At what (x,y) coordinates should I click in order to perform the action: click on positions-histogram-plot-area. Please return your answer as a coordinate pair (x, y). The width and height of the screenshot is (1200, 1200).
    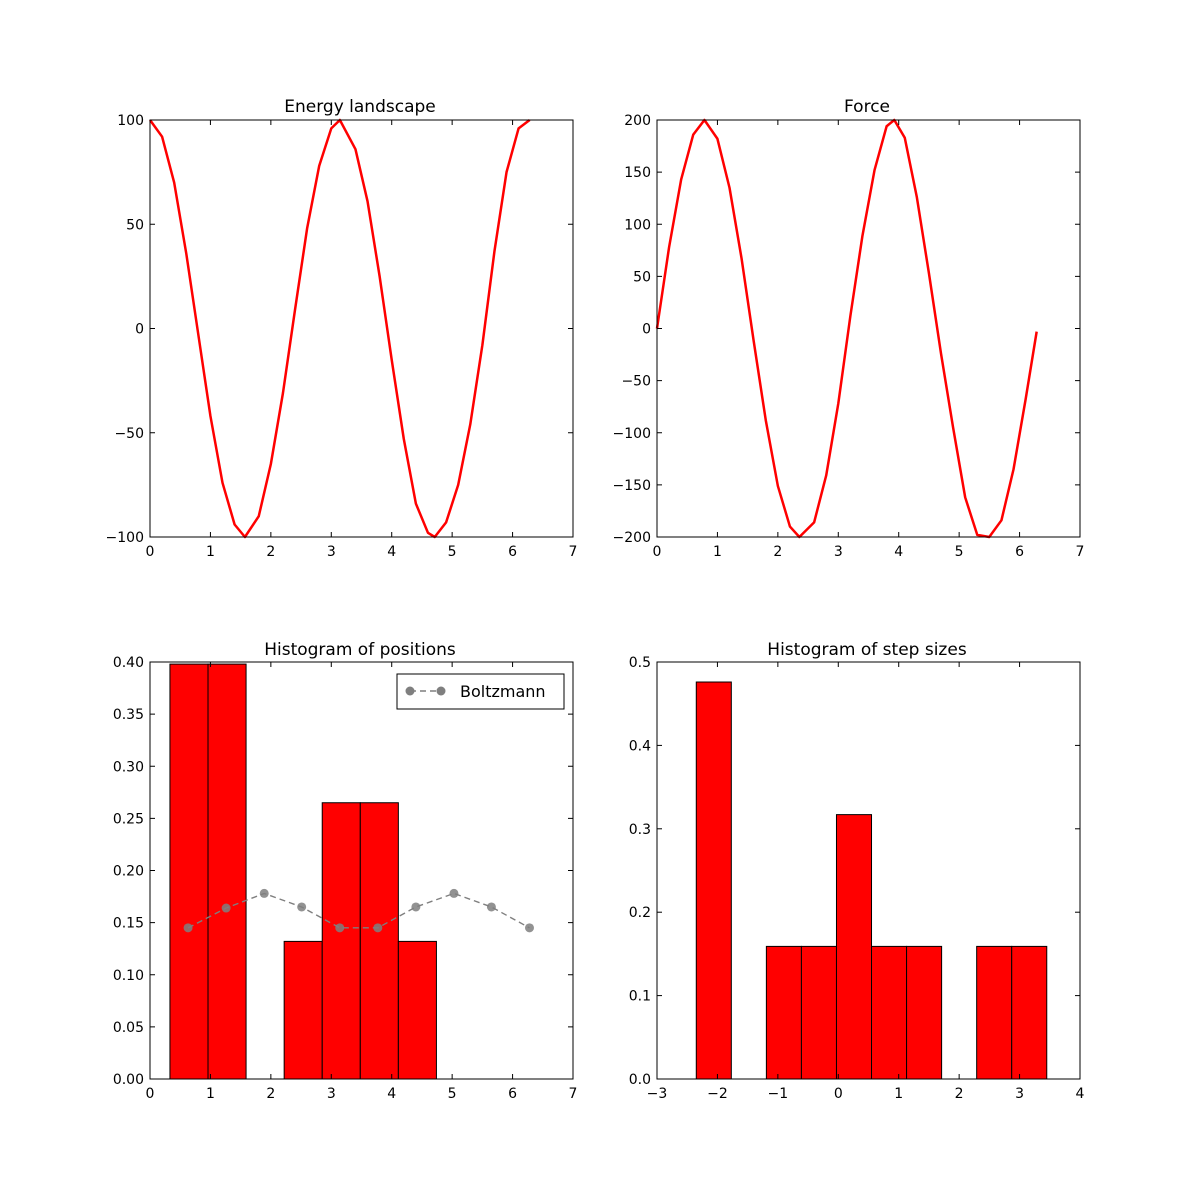
    Looking at the image, I should click on (351, 871).